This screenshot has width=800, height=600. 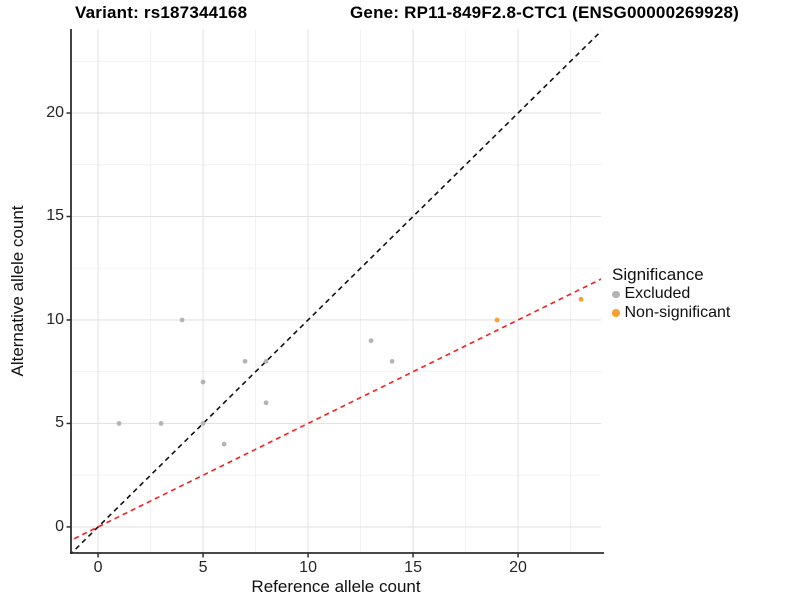 I want to click on legend-item-non-significant: Non-significant, so click(x=671, y=313).